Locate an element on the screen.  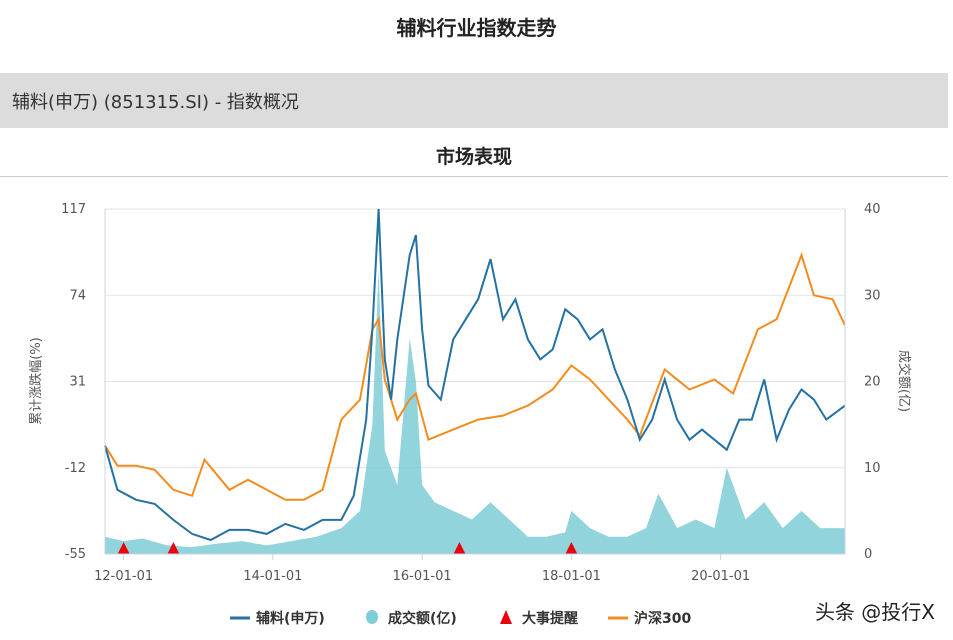
watermark: 头条 @投行X is located at coordinates (874, 612).